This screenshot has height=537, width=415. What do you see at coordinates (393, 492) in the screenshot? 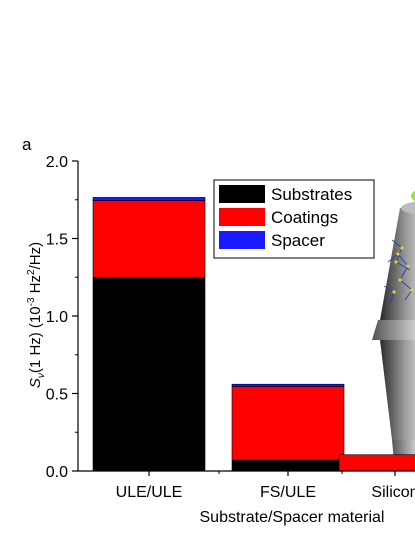
I see `x-tick-label: Silicon` at bounding box center [393, 492].